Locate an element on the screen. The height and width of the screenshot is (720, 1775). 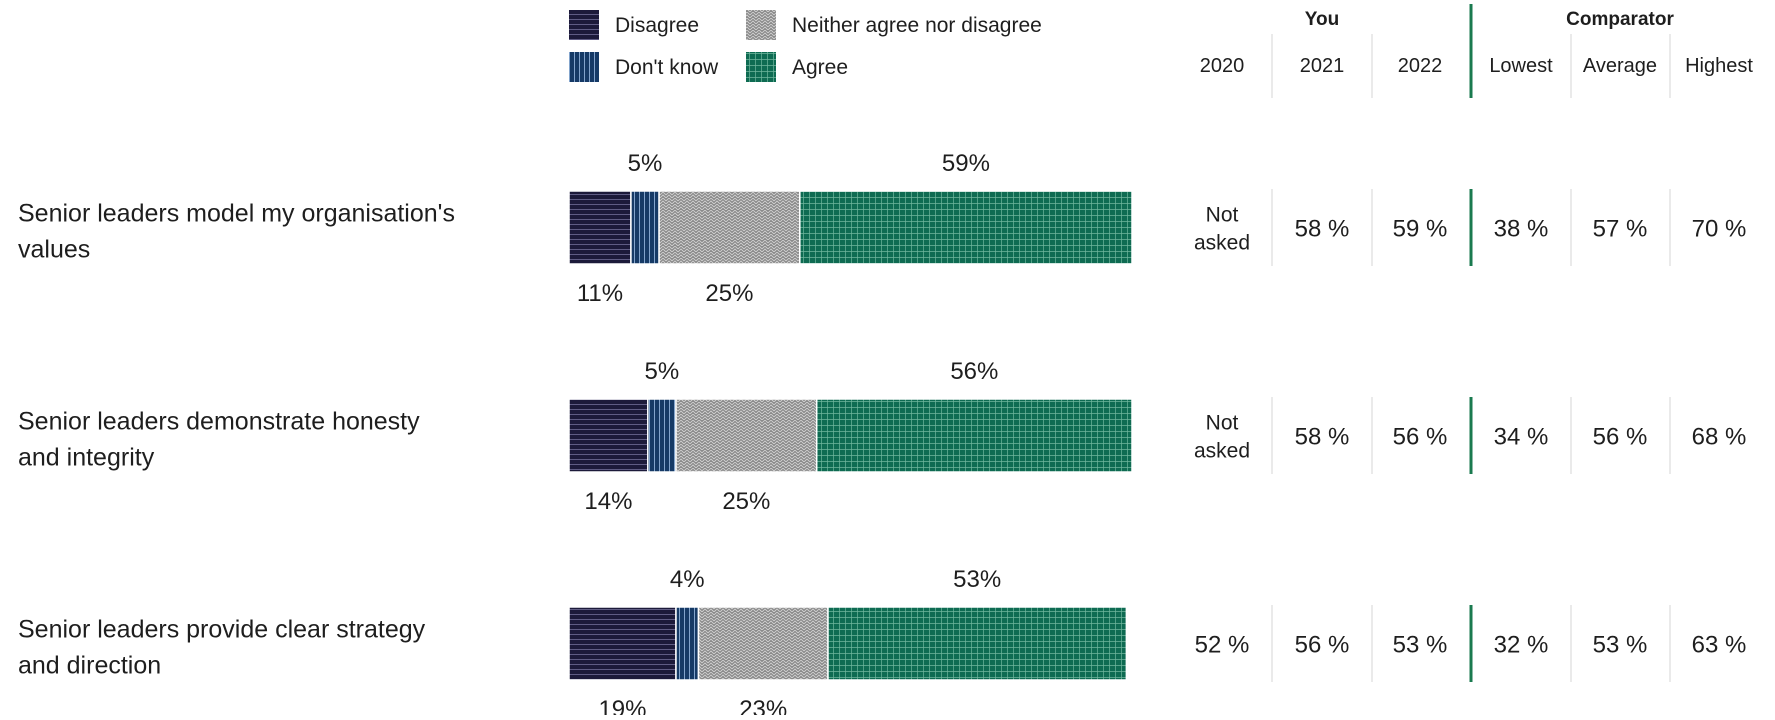
legend-label-neither: Neither agree nor disagree is located at coordinates (917, 25).